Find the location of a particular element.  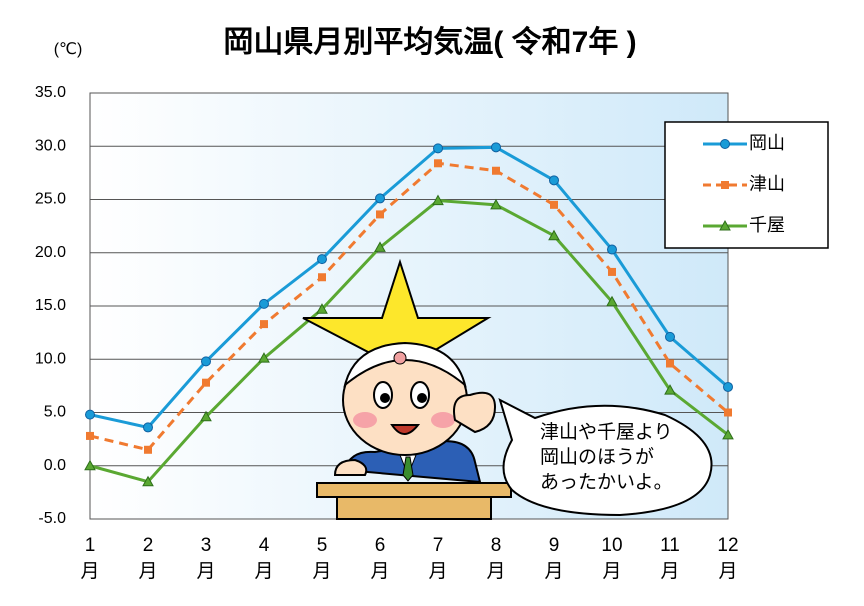

x-tick-label: 11月 is located at coordinates (670, 558).